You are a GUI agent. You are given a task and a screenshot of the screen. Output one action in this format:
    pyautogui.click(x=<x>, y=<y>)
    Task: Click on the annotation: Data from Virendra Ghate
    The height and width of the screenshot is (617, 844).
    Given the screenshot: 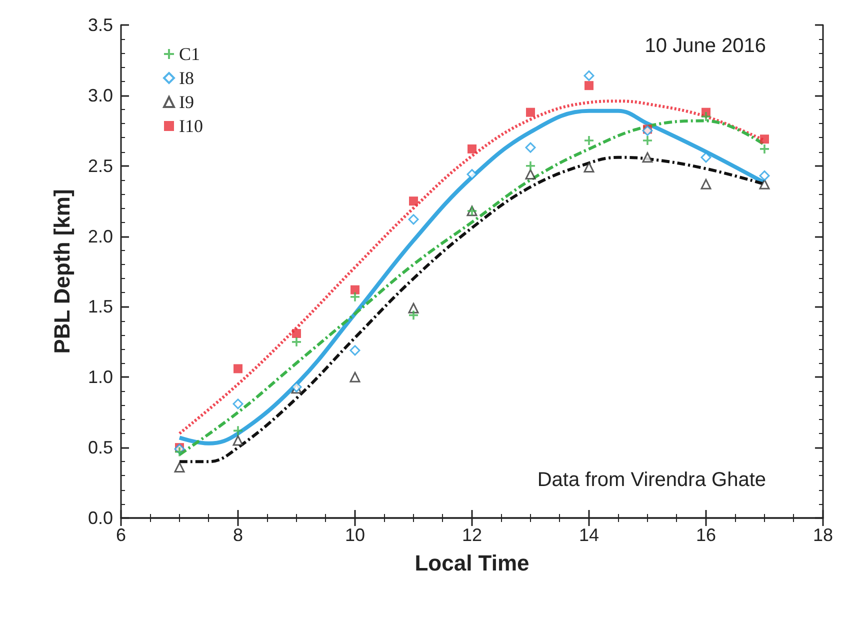 What is the action you would take?
    pyautogui.click(x=651, y=480)
    